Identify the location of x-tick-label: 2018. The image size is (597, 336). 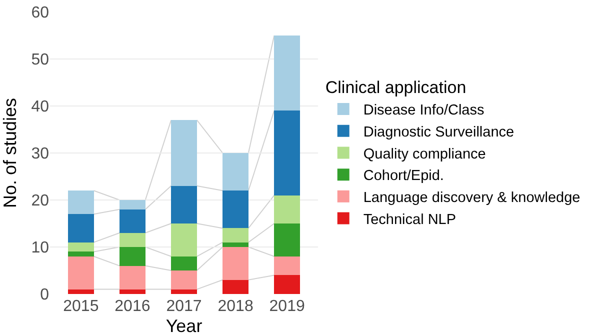
(236, 306).